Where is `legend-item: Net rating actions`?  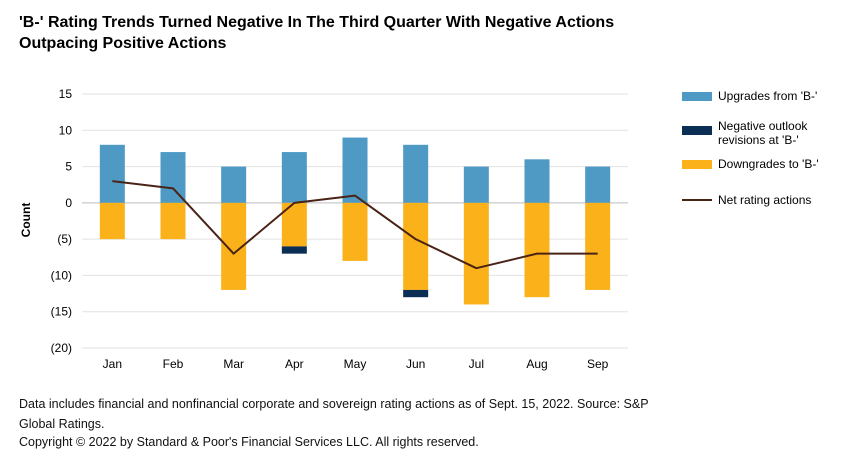
legend-item: Net rating actions is located at coordinates (746, 200).